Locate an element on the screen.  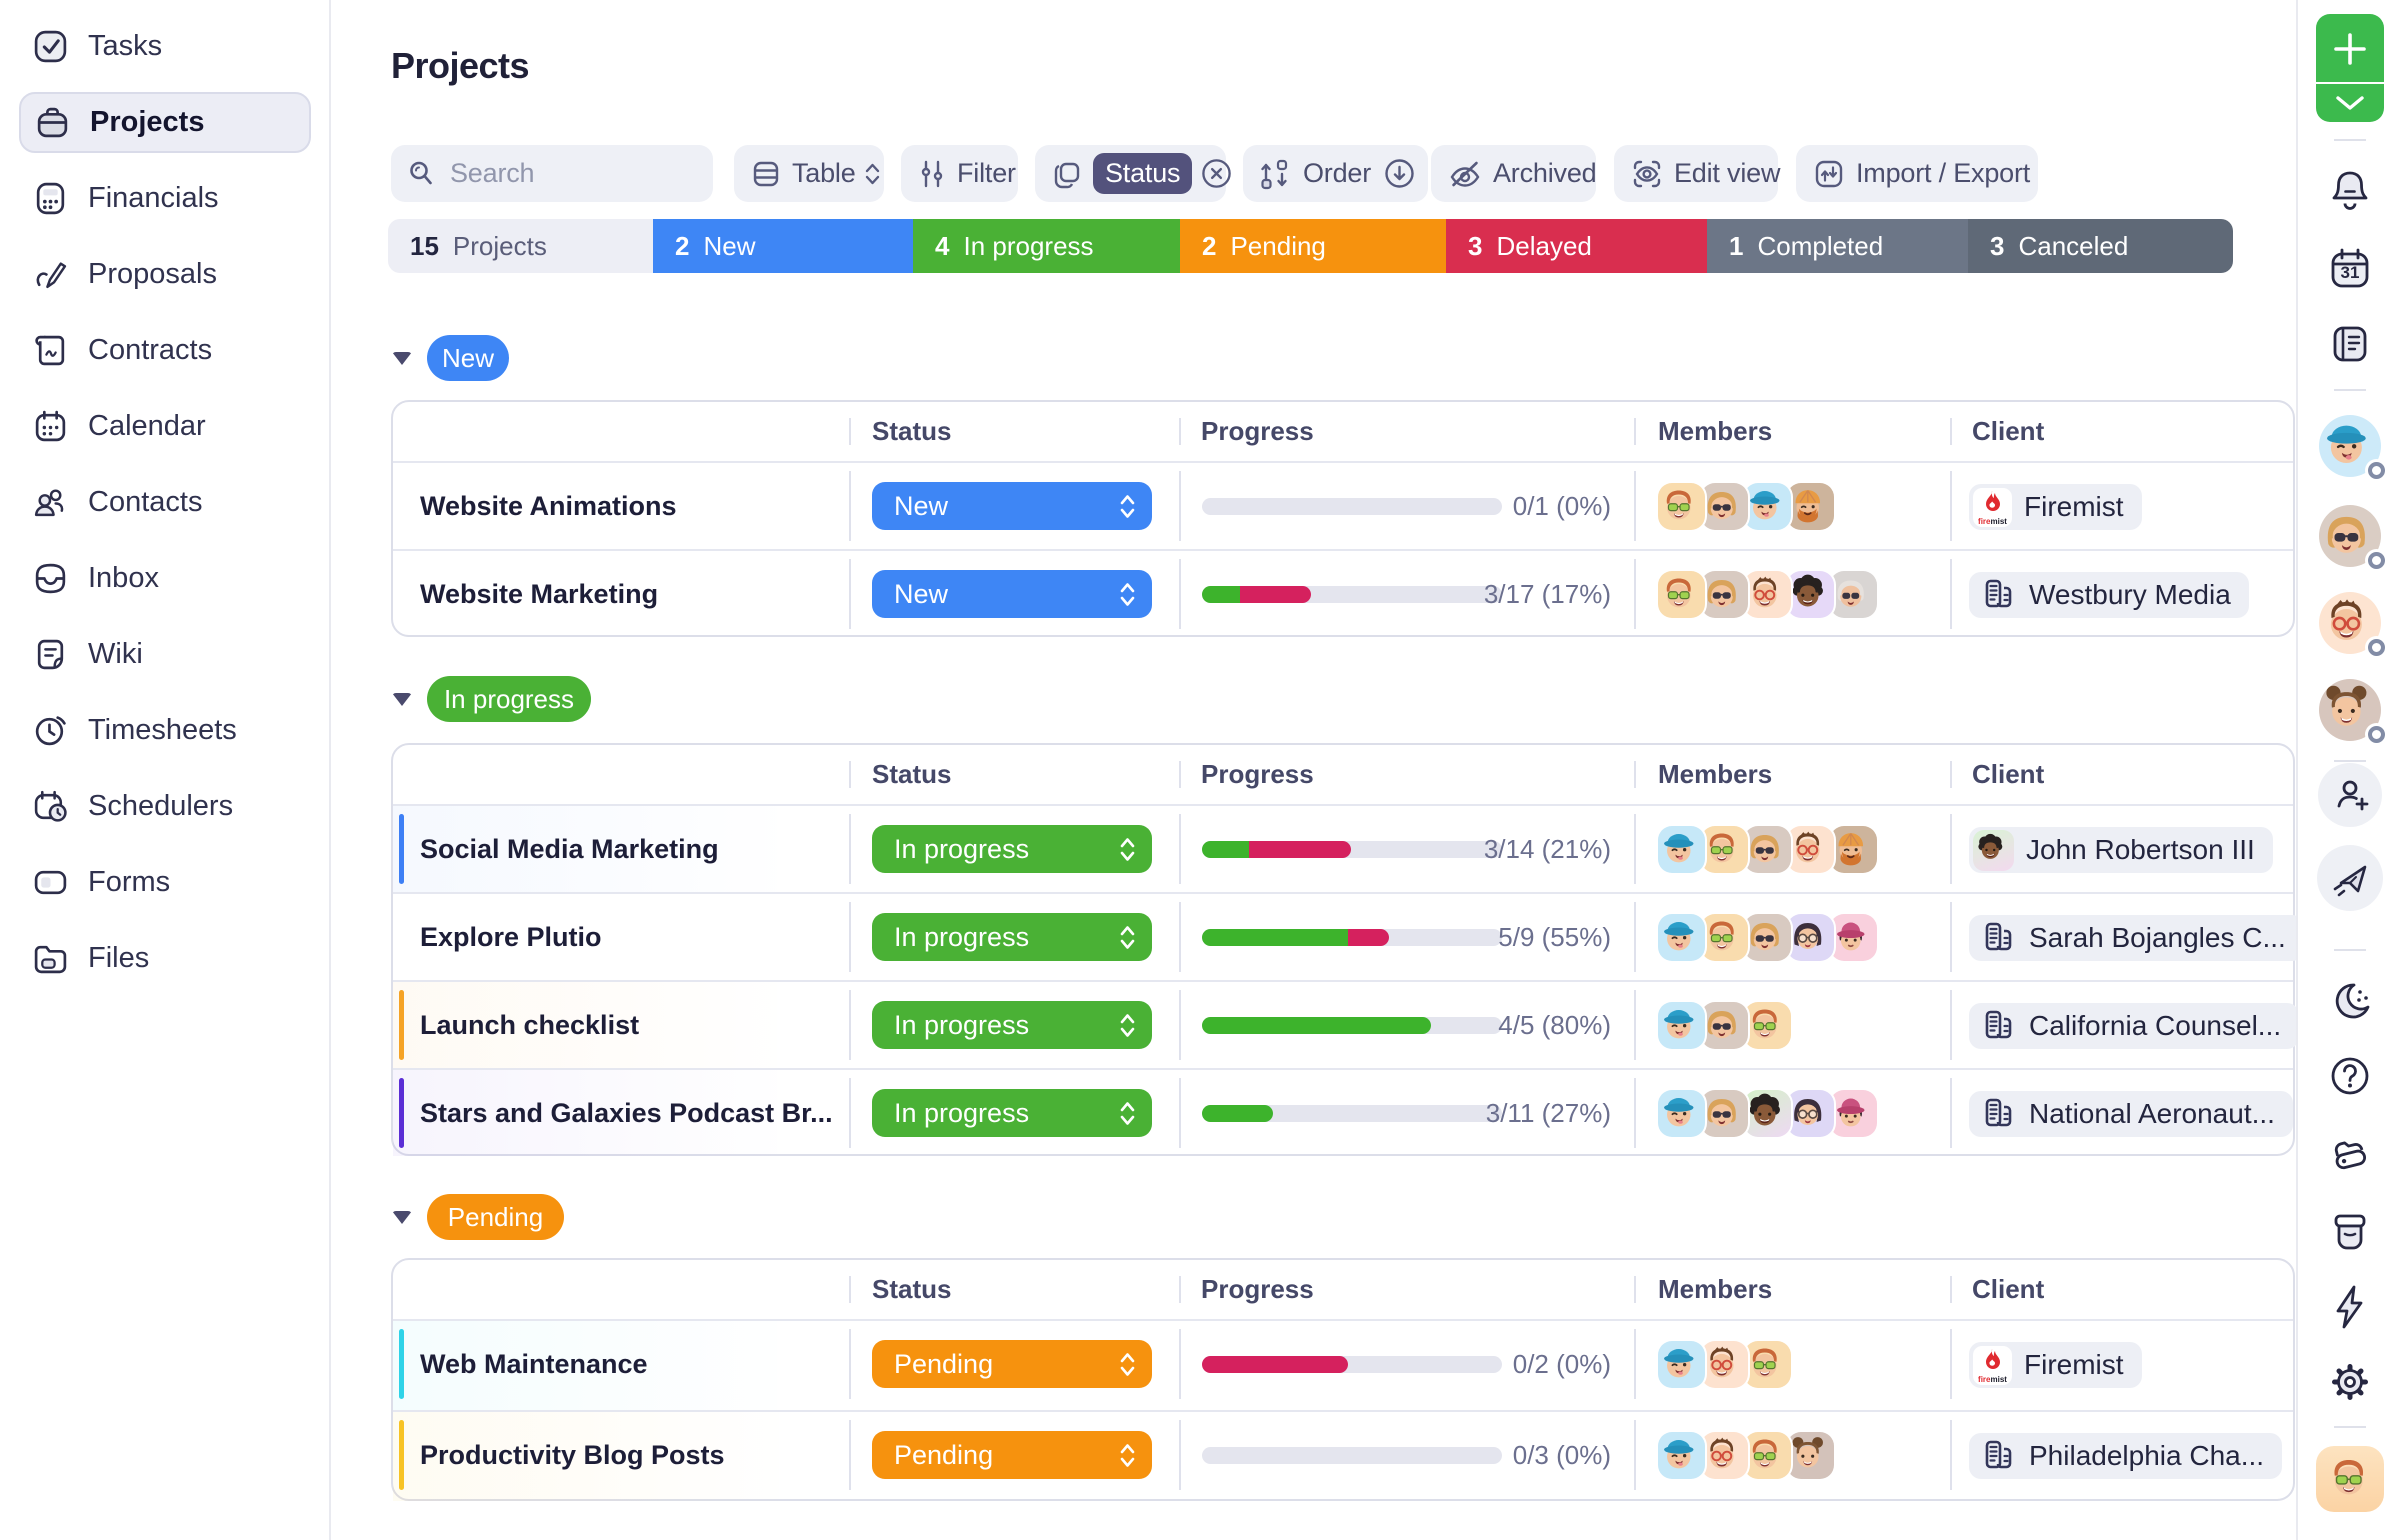
svg-text: 31 is located at coordinates (2350, 272).